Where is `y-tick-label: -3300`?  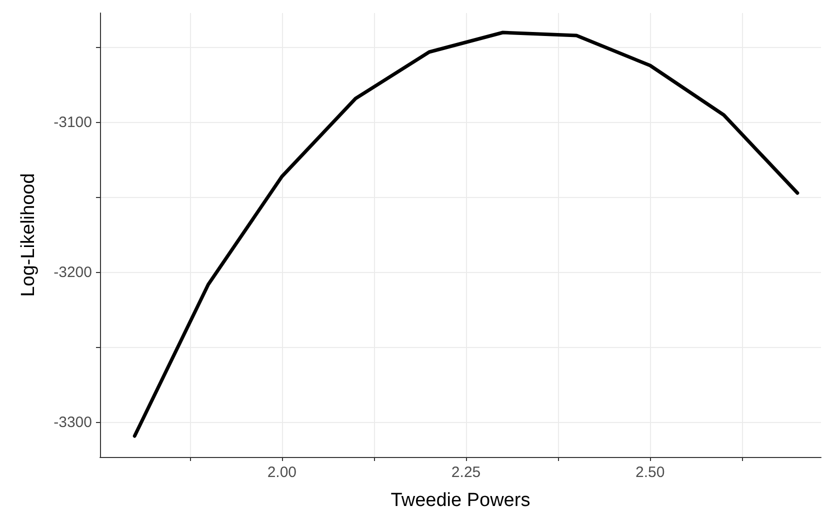
y-tick-label: -3300 is located at coordinates (73, 422).